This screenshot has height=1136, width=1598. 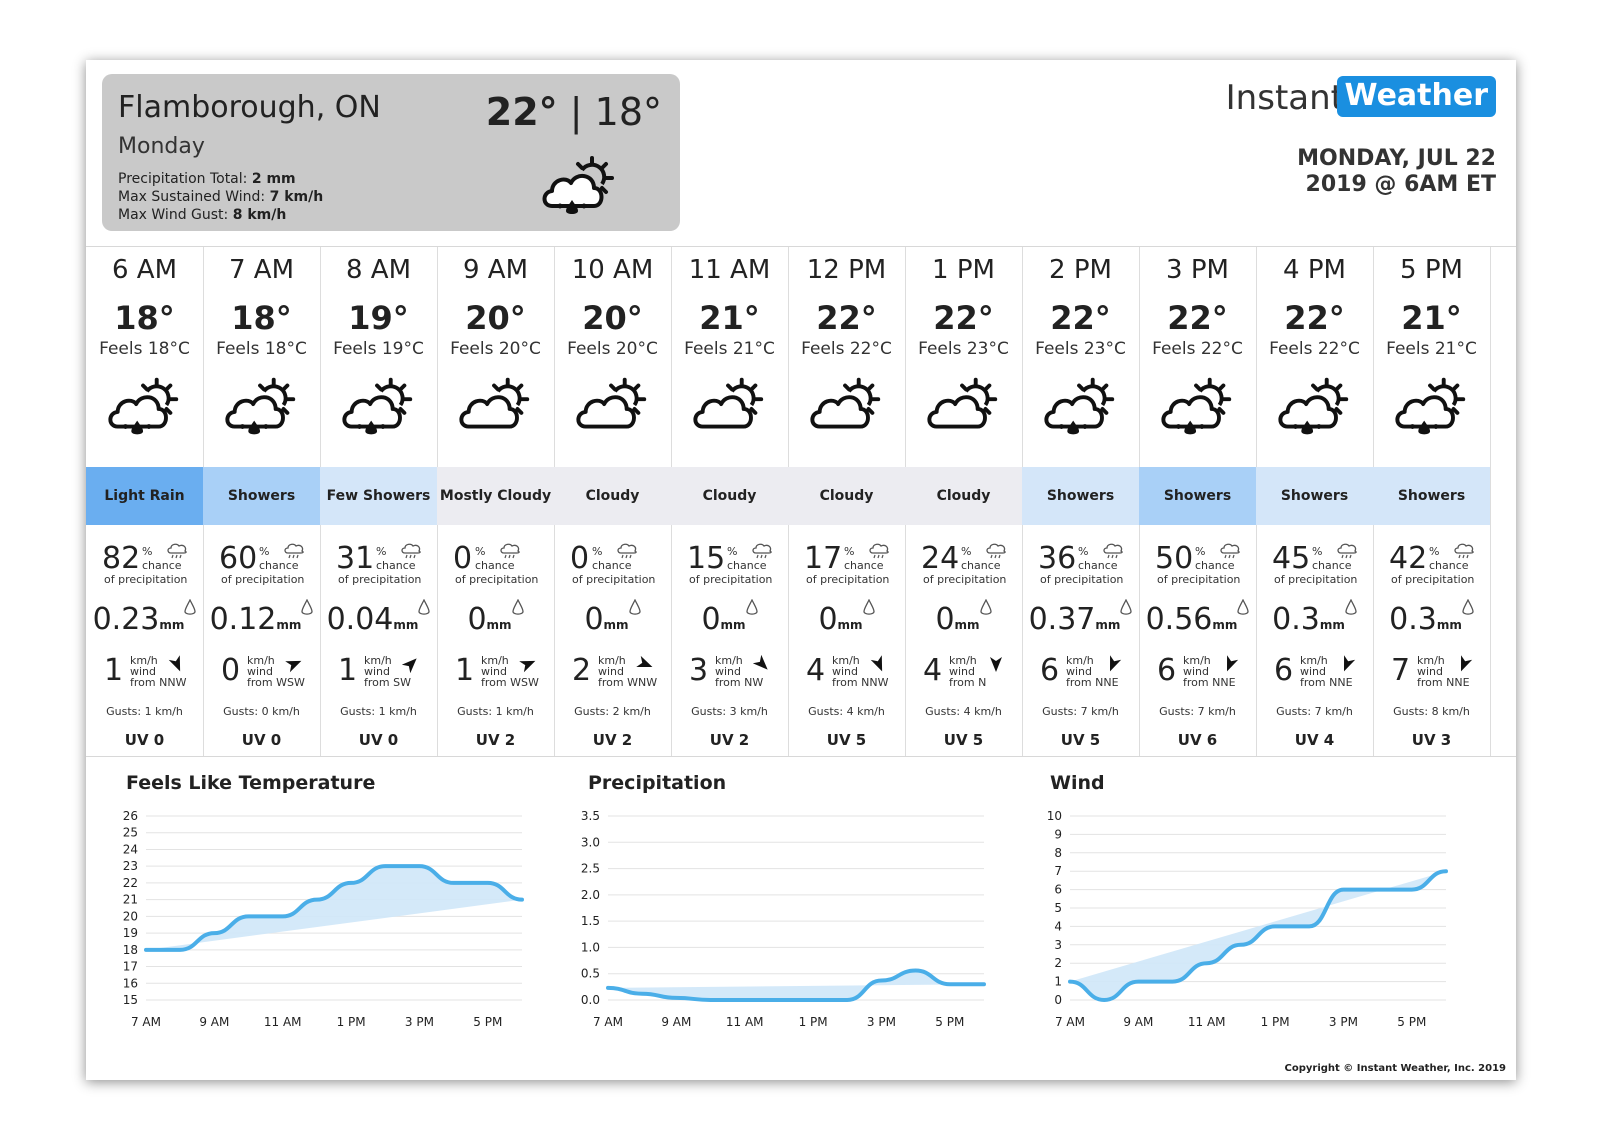 What do you see at coordinates (249, 107) in the screenshot?
I see `location-name: Flamborough, ON` at bounding box center [249, 107].